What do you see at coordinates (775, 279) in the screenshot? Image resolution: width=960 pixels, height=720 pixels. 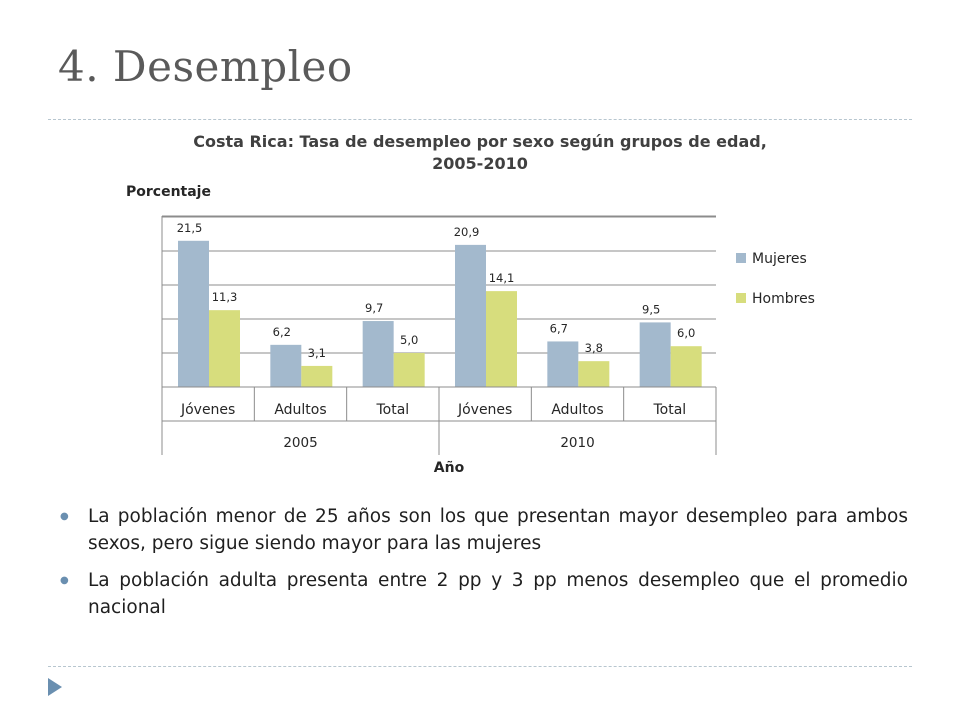 I see `legend: Mujeres Hombres` at bounding box center [775, 279].